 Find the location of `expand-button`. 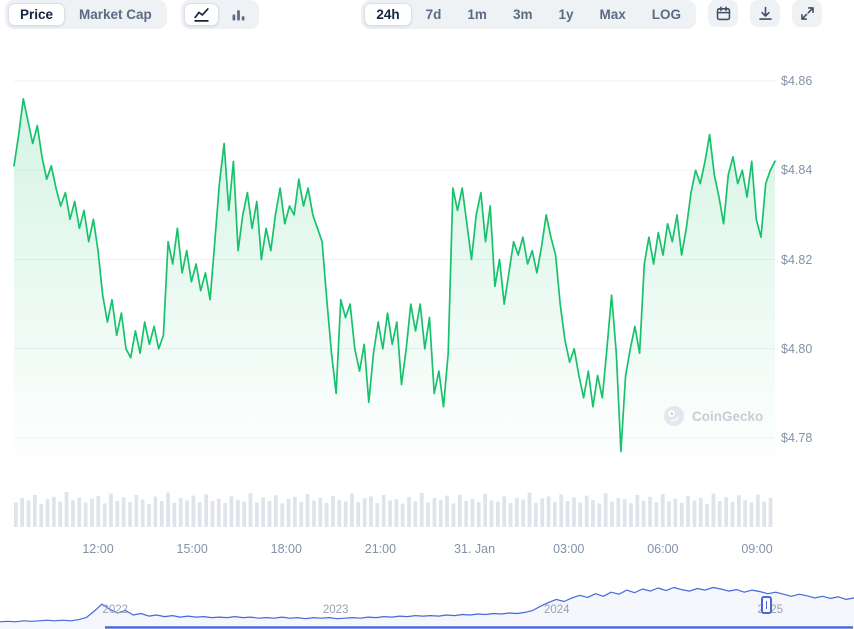

expand-button is located at coordinates (807, 13).